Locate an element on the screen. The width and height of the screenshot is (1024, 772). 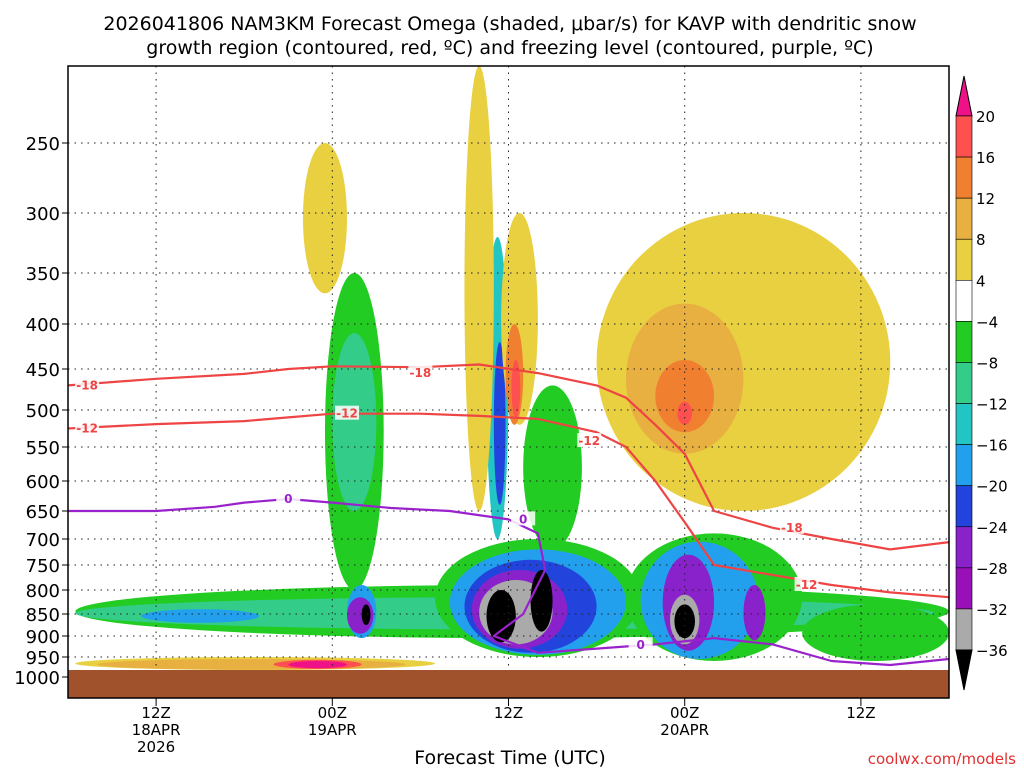
y-tick-label-700: 700 is located at coordinates (43, 540).